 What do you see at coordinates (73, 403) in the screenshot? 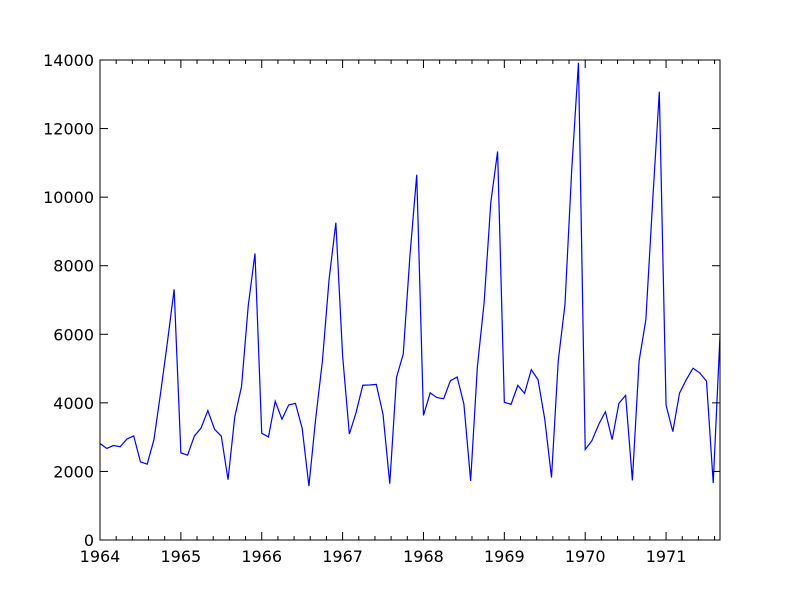
I see `y-tick-label: 4000` at bounding box center [73, 403].